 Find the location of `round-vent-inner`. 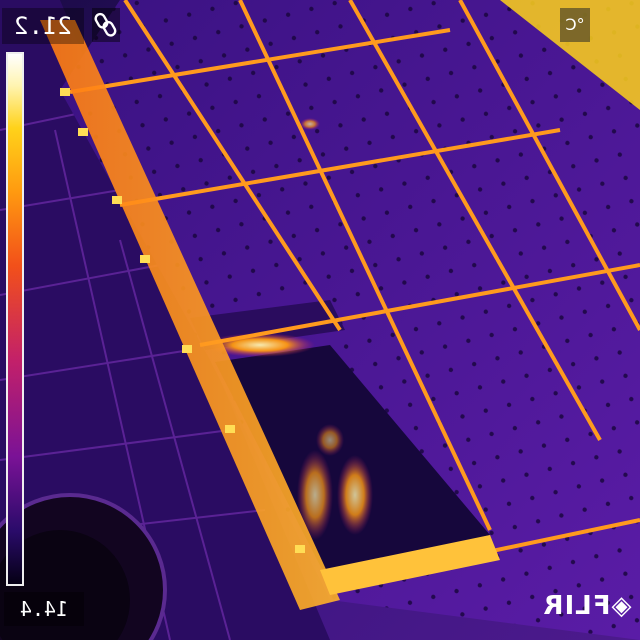

round-vent-inner is located at coordinates (65, 585).